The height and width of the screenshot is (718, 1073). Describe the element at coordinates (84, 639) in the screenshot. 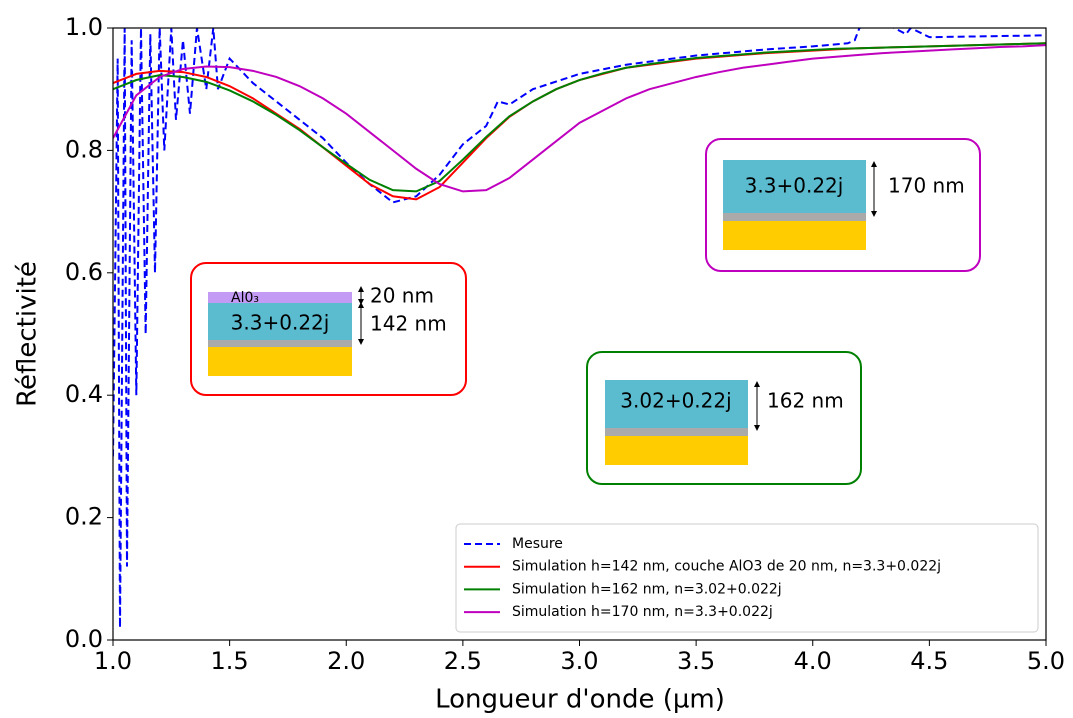

I see `y-tick-label: 0.0` at that location.